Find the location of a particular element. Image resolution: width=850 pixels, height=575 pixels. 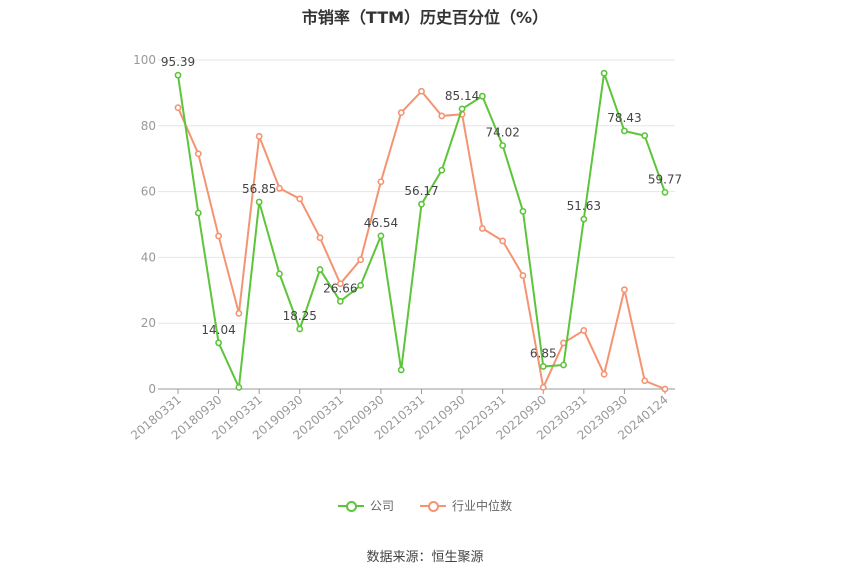

y-tick-label: 80 is located at coordinates (148, 126).